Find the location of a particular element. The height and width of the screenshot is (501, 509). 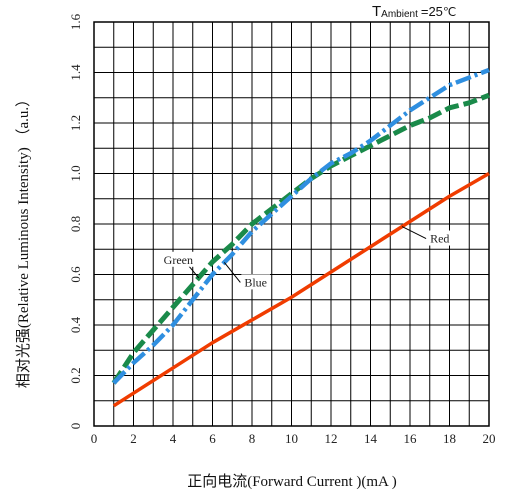

annotation-green: Green is located at coordinates (178, 260).